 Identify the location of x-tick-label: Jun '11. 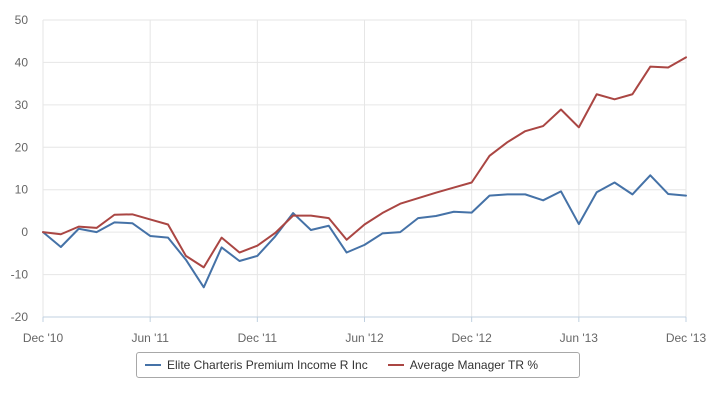
(150, 338).